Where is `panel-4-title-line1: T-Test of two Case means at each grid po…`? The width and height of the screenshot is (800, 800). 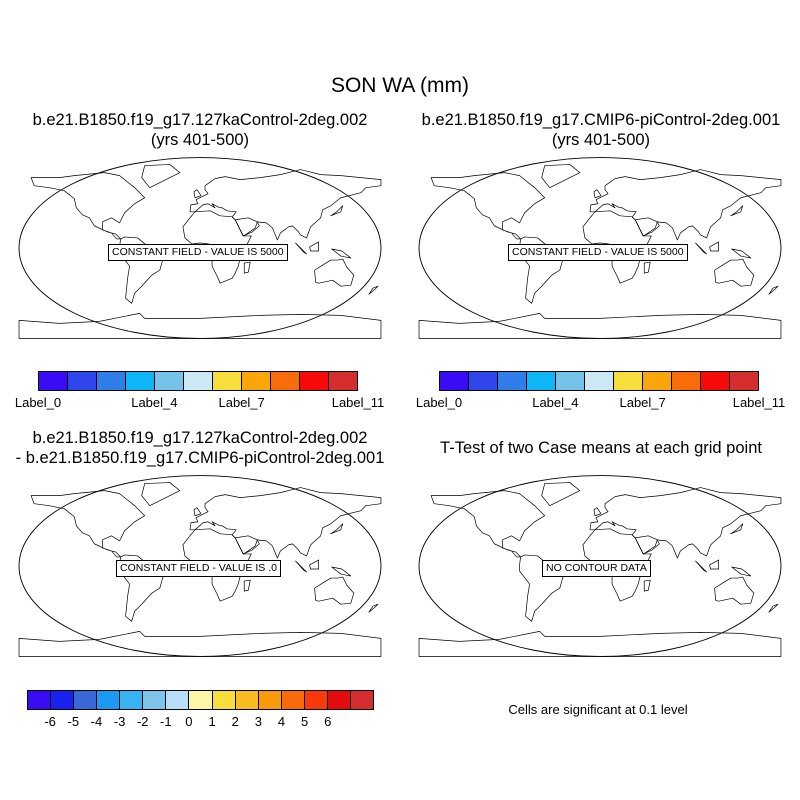 panel-4-title-line1: T-Test of two Case means at each grid po… is located at coordinates (601, 448).